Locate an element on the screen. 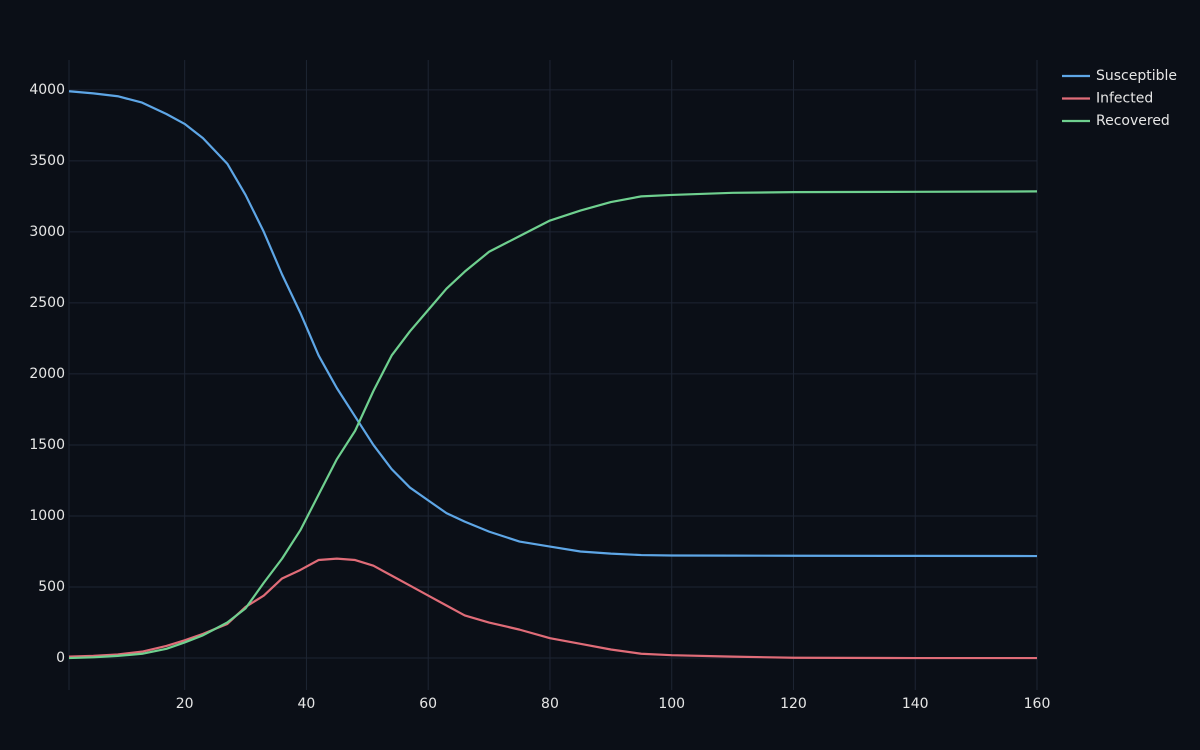 The image size is (1200, 750). y-tick-label: 2000 is located at coordinates (47, 374).